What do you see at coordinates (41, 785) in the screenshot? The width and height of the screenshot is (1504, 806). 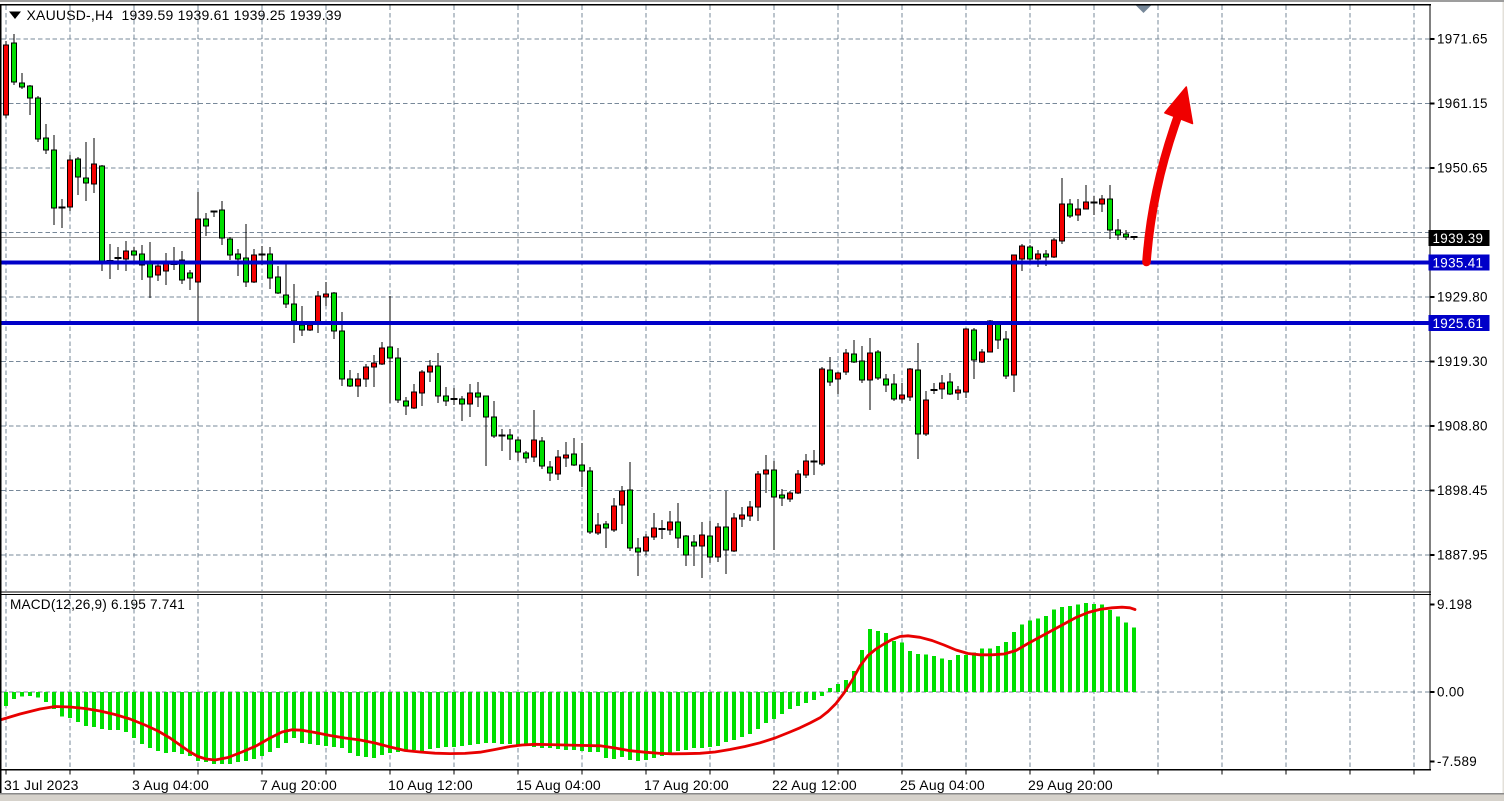 I see `svg-text: 31 Jul 2023` at bounding box center [41, 785].